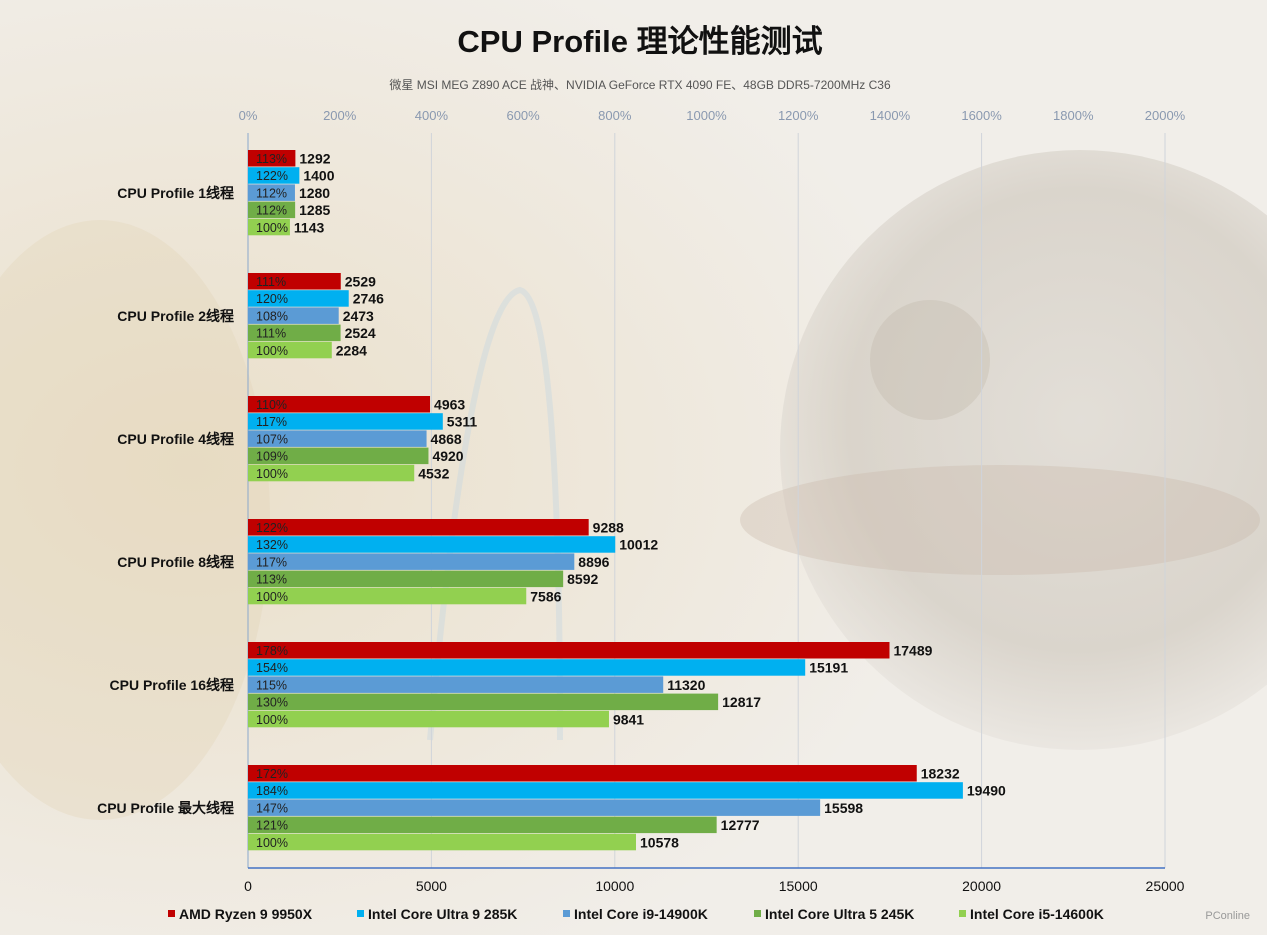 The height and width of the screenshot is (935, 1267). What do you see at coordinates (1165, 115) in the screenshot?
I see `top-tick-label: 2000%` at bounding box center [1165, 115].